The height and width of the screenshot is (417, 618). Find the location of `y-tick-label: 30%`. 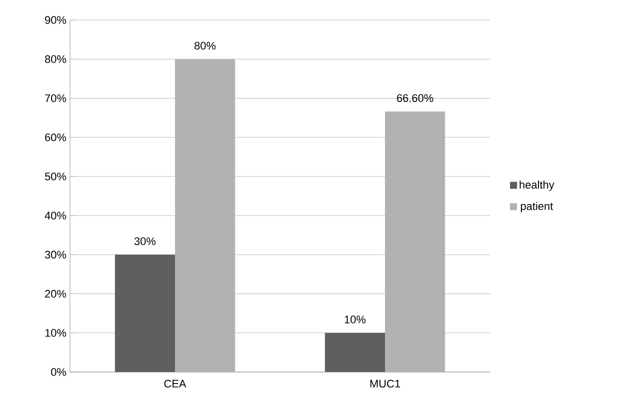

y-tick-label: 30% is located at coordinates (55, 254).